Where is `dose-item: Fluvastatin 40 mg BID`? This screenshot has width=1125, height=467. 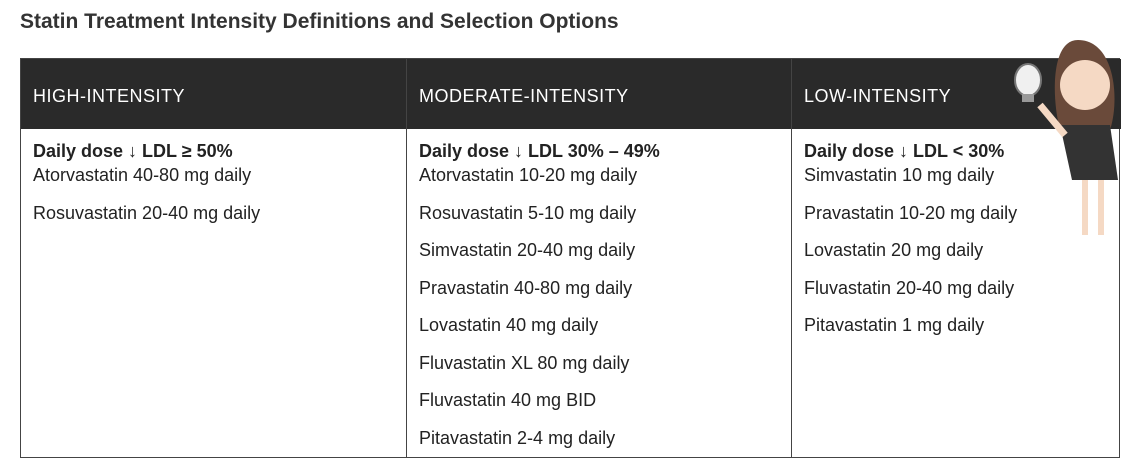 dose-item: Fluvastatin 40 mg BID is located at coordinates (508, 400).